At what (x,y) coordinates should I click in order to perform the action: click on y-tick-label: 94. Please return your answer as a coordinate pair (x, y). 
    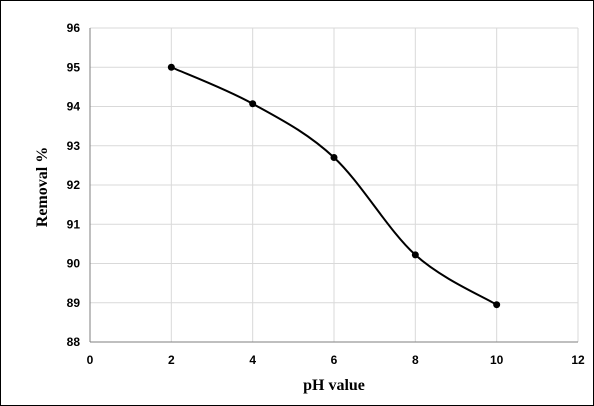
    Looking at the image, I should click on (74, 107).